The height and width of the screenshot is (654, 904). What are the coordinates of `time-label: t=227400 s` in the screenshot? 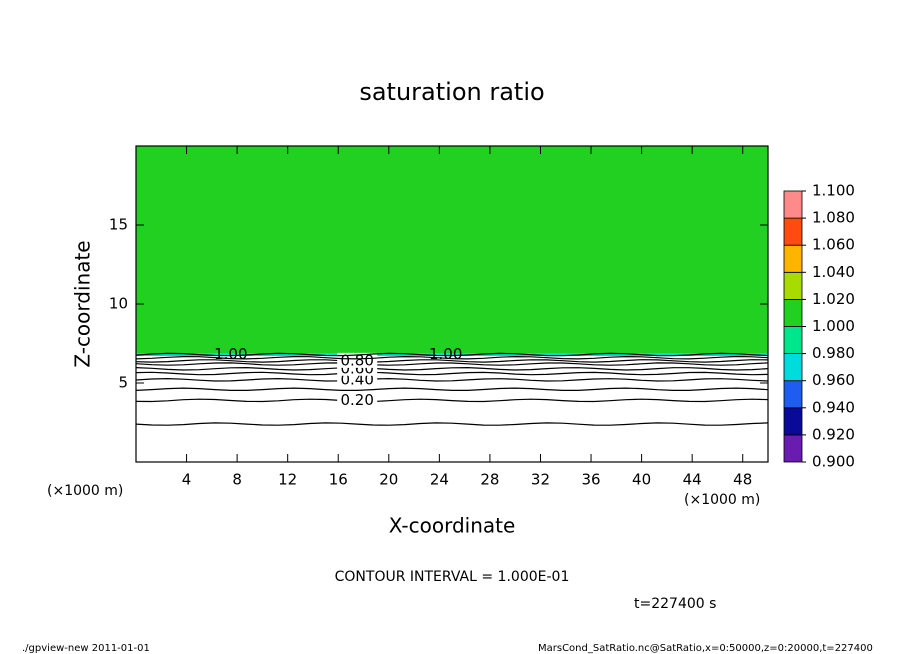 It's located at (675, 604).